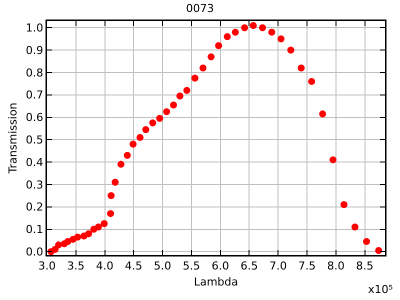  I want to click on y-tick-label: 0.6, so click(35, 117).